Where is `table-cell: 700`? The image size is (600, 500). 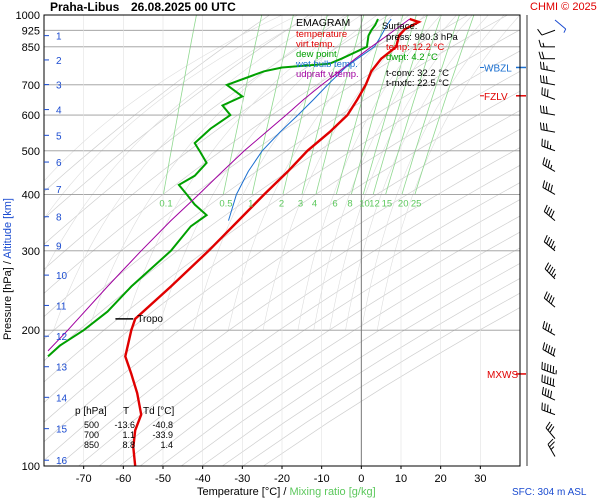 table-cell: 700 is located at coordinates (91, 435).